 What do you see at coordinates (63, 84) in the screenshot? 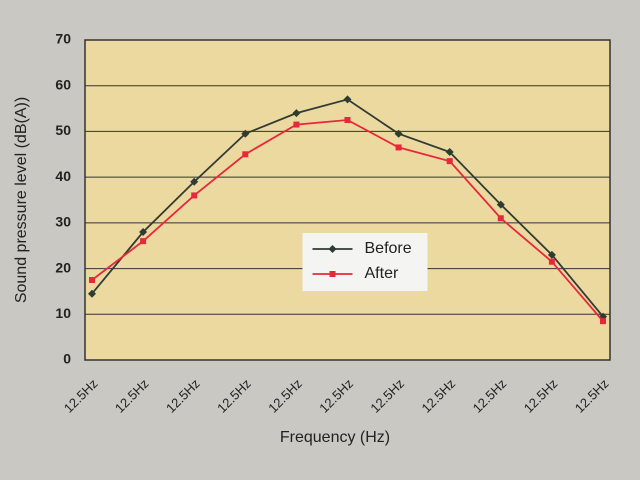
I see `y-tick-label: 60` at bounding box center [63, 84].